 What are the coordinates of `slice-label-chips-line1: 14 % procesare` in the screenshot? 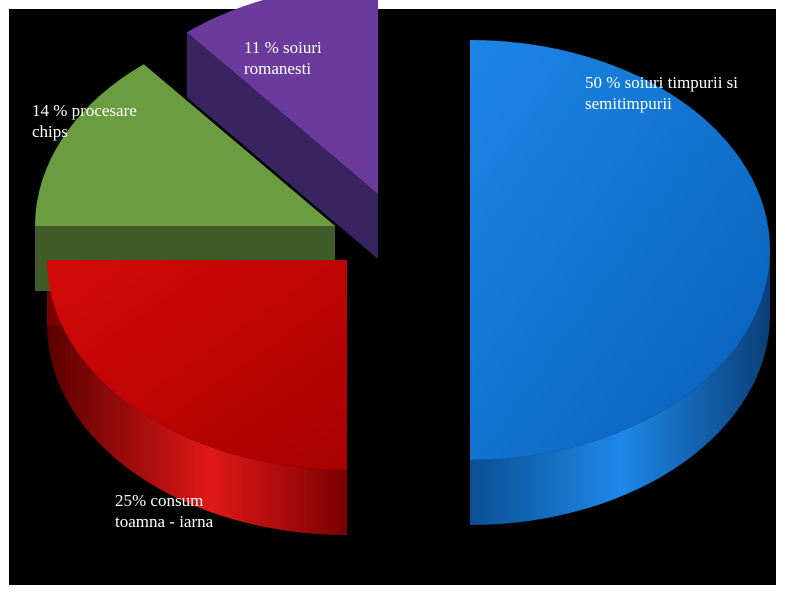 It's located at (84, 110).